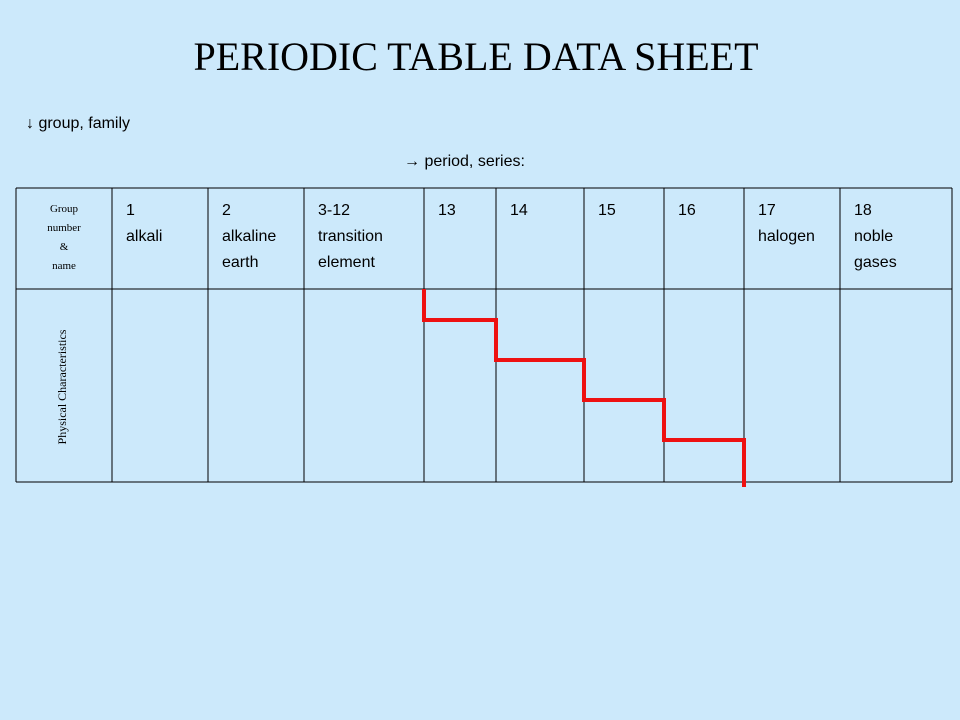 Image resolution: width=960 pixels, height=720 pixels. What do you see at coordinates (346, 262) in the screenshot?
I see `header-text: element` at bounding box center [346, 262].